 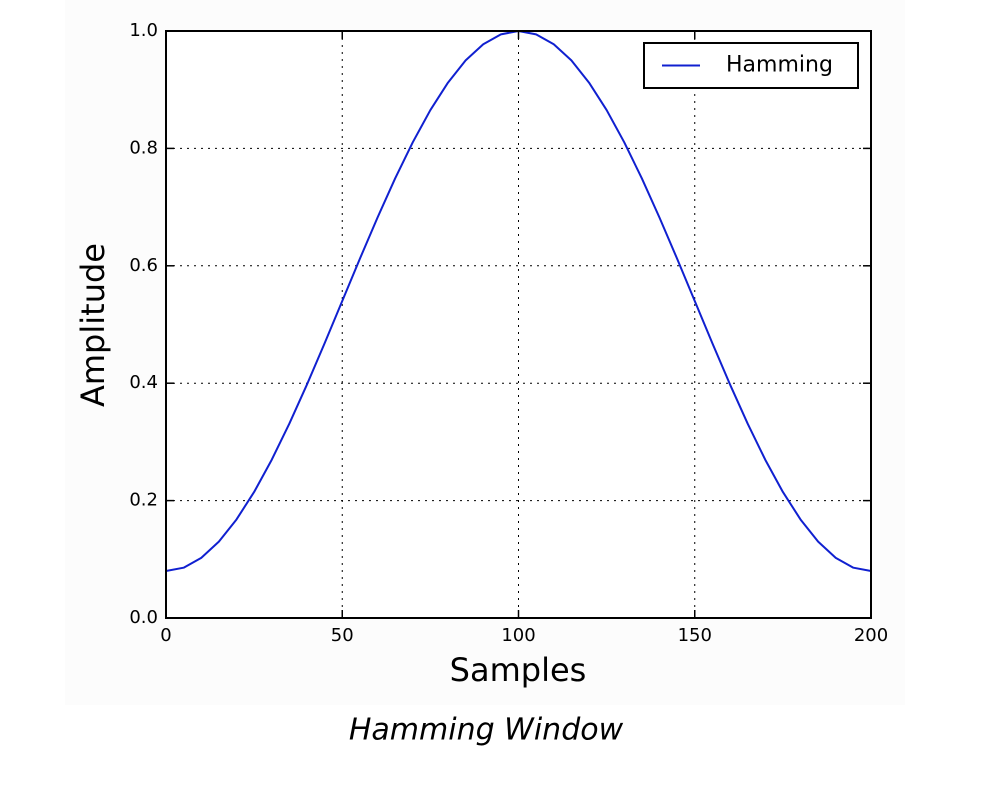 What do you see at coordinates (871, 635) in the screenshot?
I see `x-tick-label: 200` at bounding box center [871, 635].